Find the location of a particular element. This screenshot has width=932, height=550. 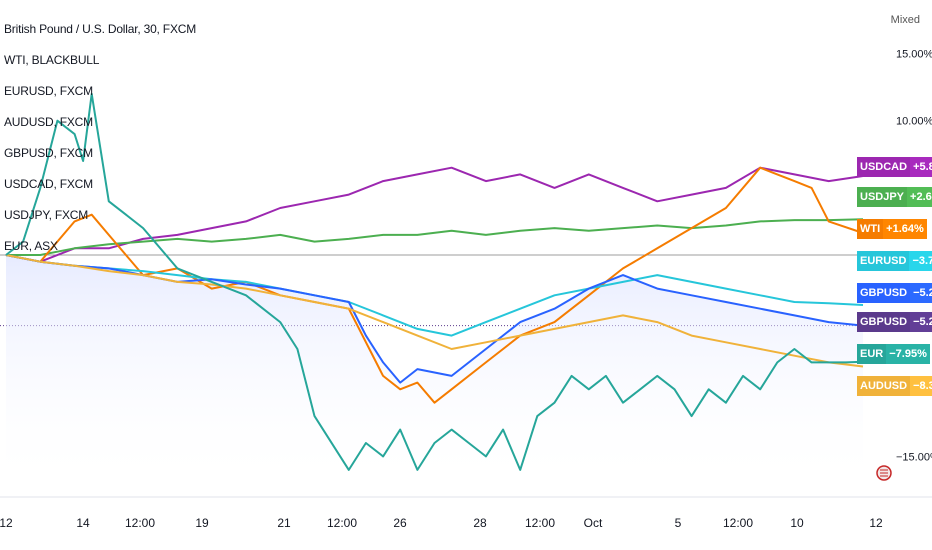

legend-item: EUR, ASX is located at coordinates (31, 246).